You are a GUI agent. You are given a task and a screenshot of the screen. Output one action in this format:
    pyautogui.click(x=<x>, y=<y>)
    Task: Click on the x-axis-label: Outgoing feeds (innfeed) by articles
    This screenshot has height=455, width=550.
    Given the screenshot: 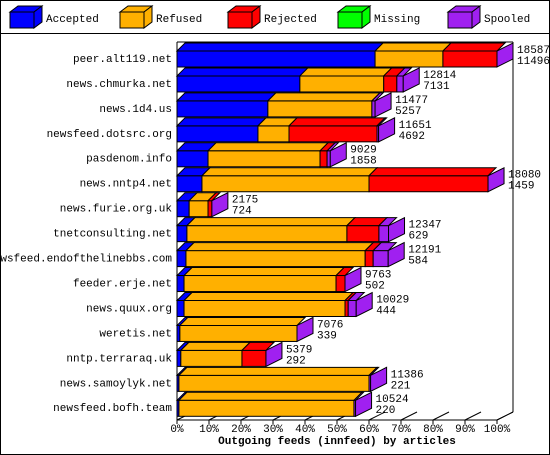 What is the action you would take?
    pyautogui.click(x=337, y=442)
    